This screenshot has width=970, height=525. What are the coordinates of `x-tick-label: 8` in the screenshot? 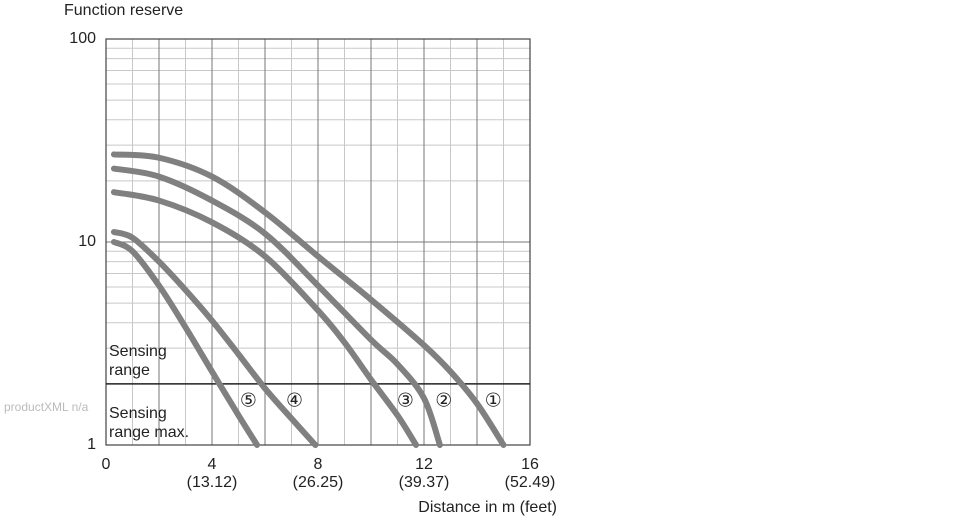 It's located at (318, 464).